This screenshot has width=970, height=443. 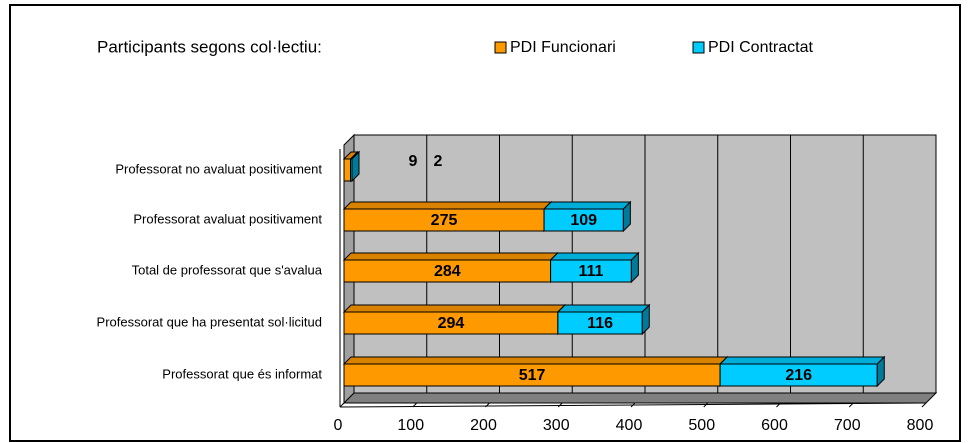 What do you see at coordinates (920, 425) in the screenshot?
I see `x-tick-label: 800` at bounding box center [920, 425].